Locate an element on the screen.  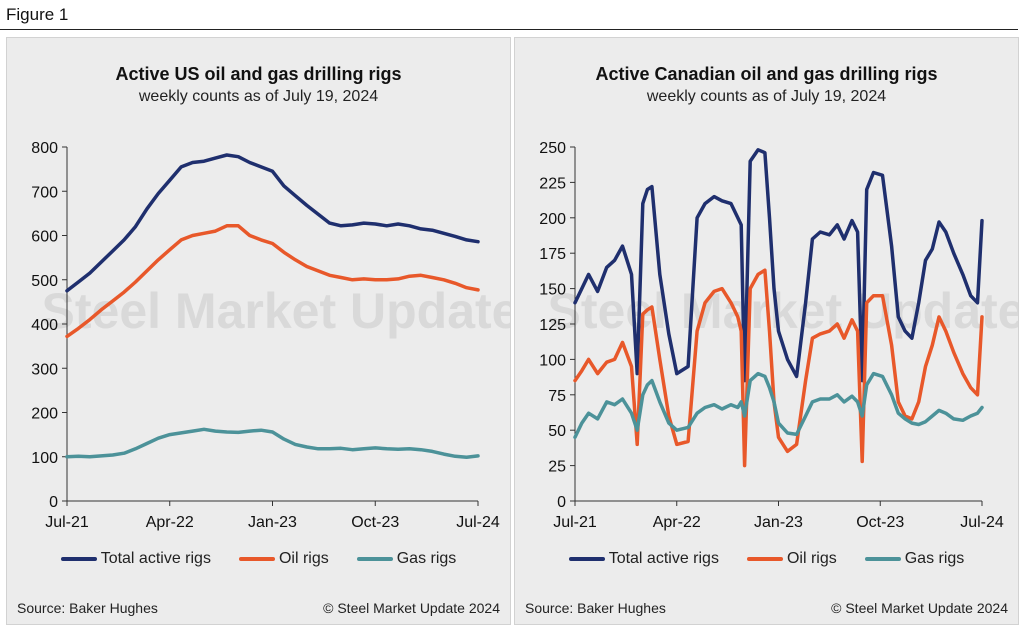
us-series-oil-rigs is located at coordinates (272, 281).